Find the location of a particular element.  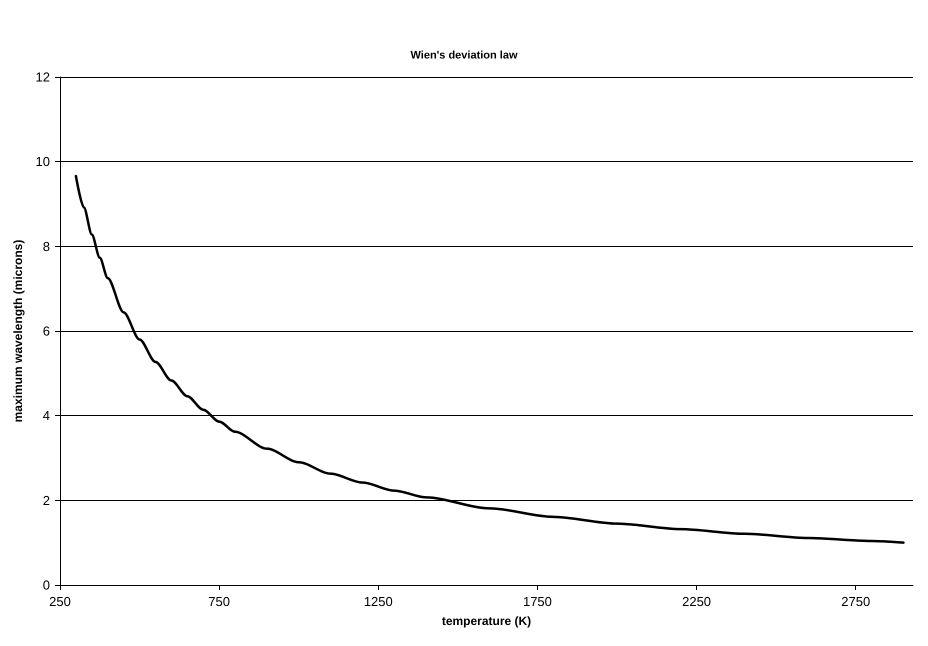

y-tick-label: 0 is located at coordinates (46, 585).